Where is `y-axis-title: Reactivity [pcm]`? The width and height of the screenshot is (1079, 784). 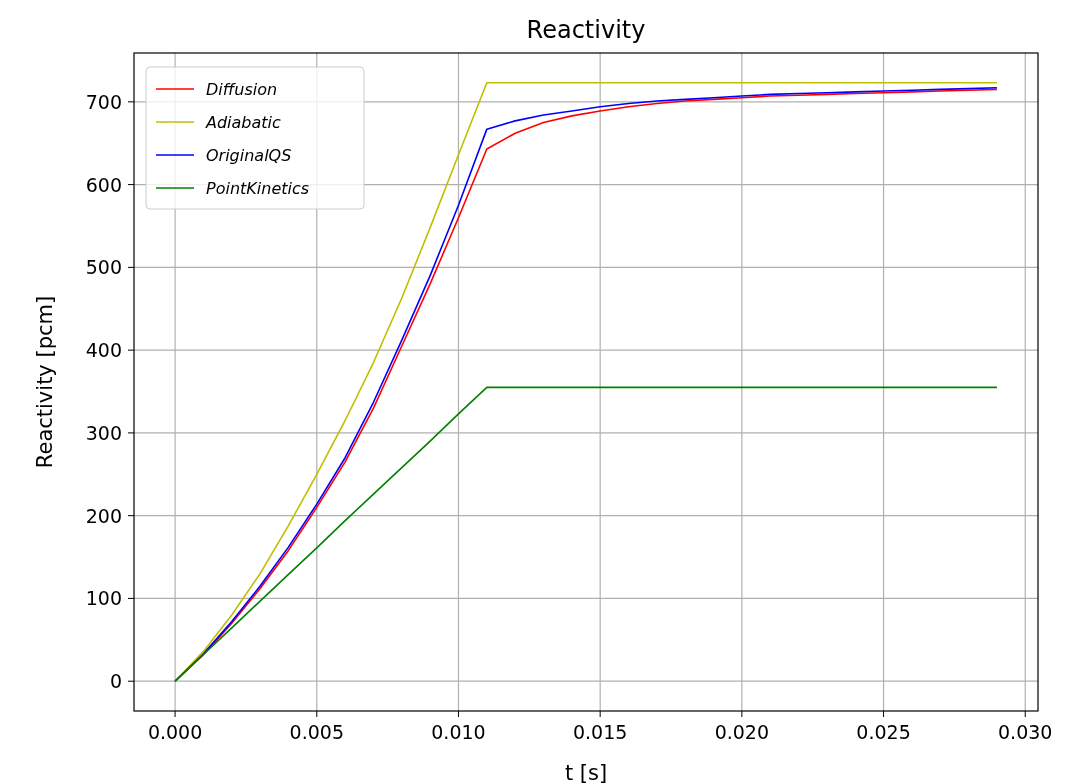
y-axis-title: Reactivity [pcm] is located at coordinates (45, 382).